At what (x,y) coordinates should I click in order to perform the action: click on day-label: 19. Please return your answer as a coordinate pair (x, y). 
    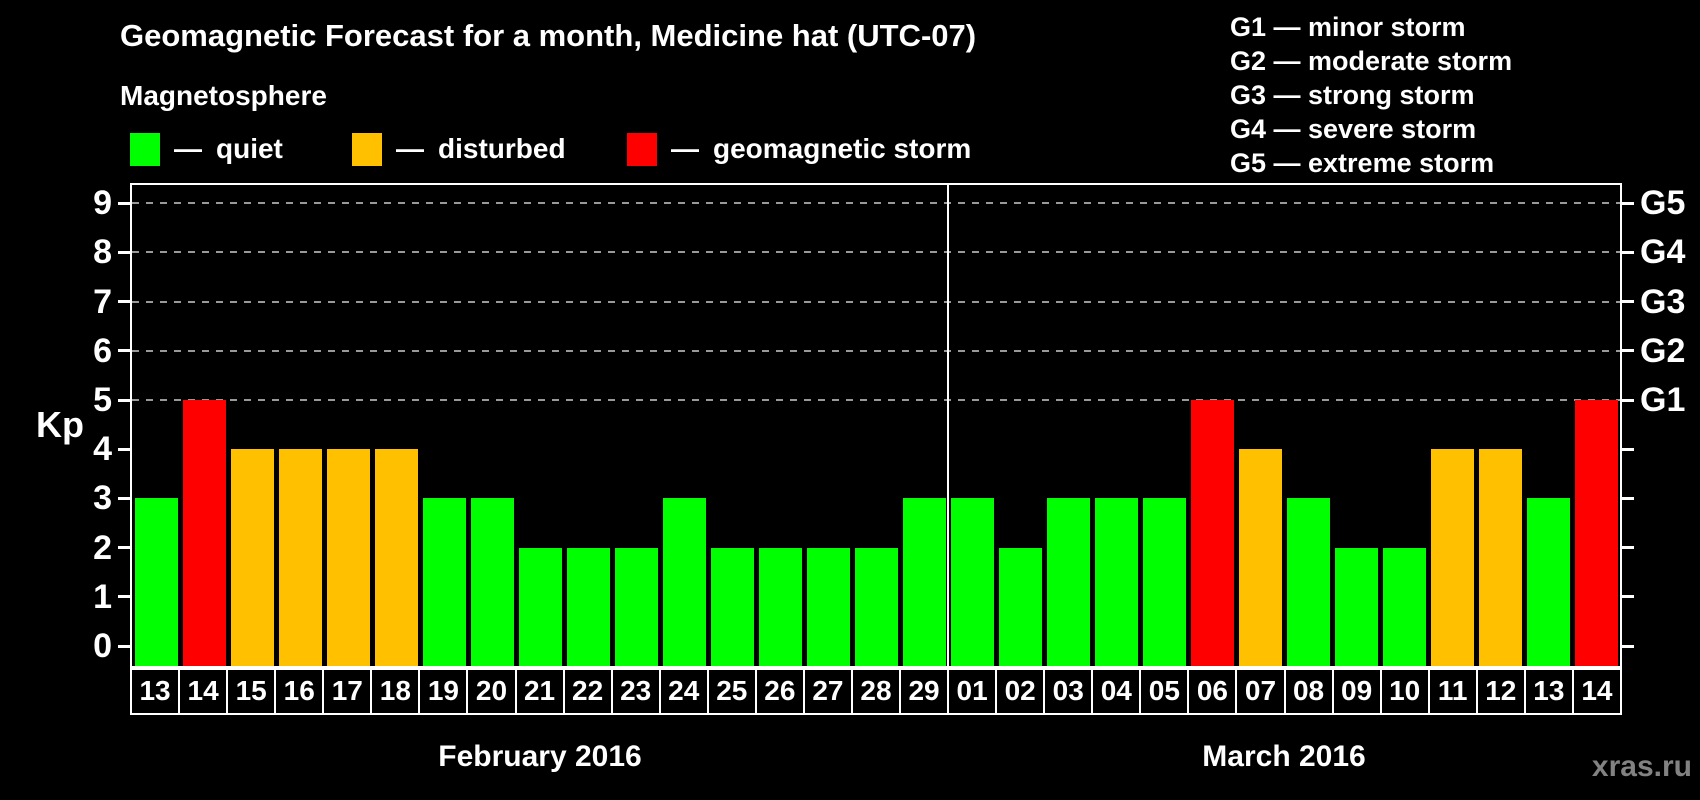
    Looking at the image, I should click on (444, 691).